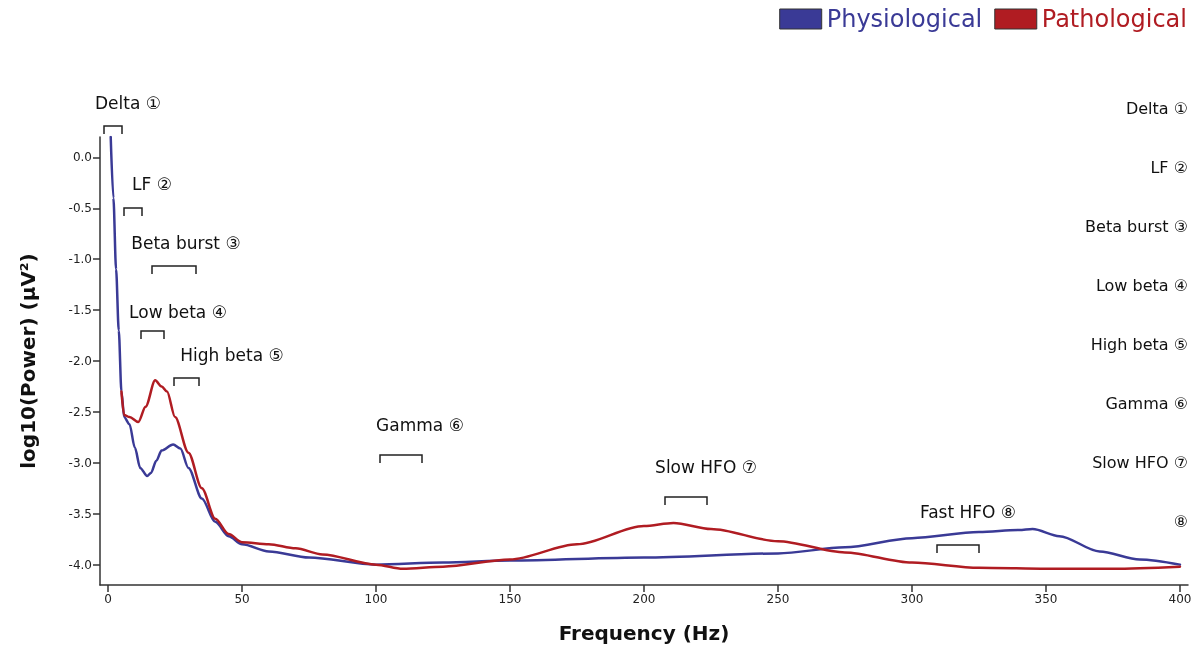  What do you see at coordinates (80, 462) in the screenshot?
I see `y-tick-label: -3.0` at bounding box center [80, 462].